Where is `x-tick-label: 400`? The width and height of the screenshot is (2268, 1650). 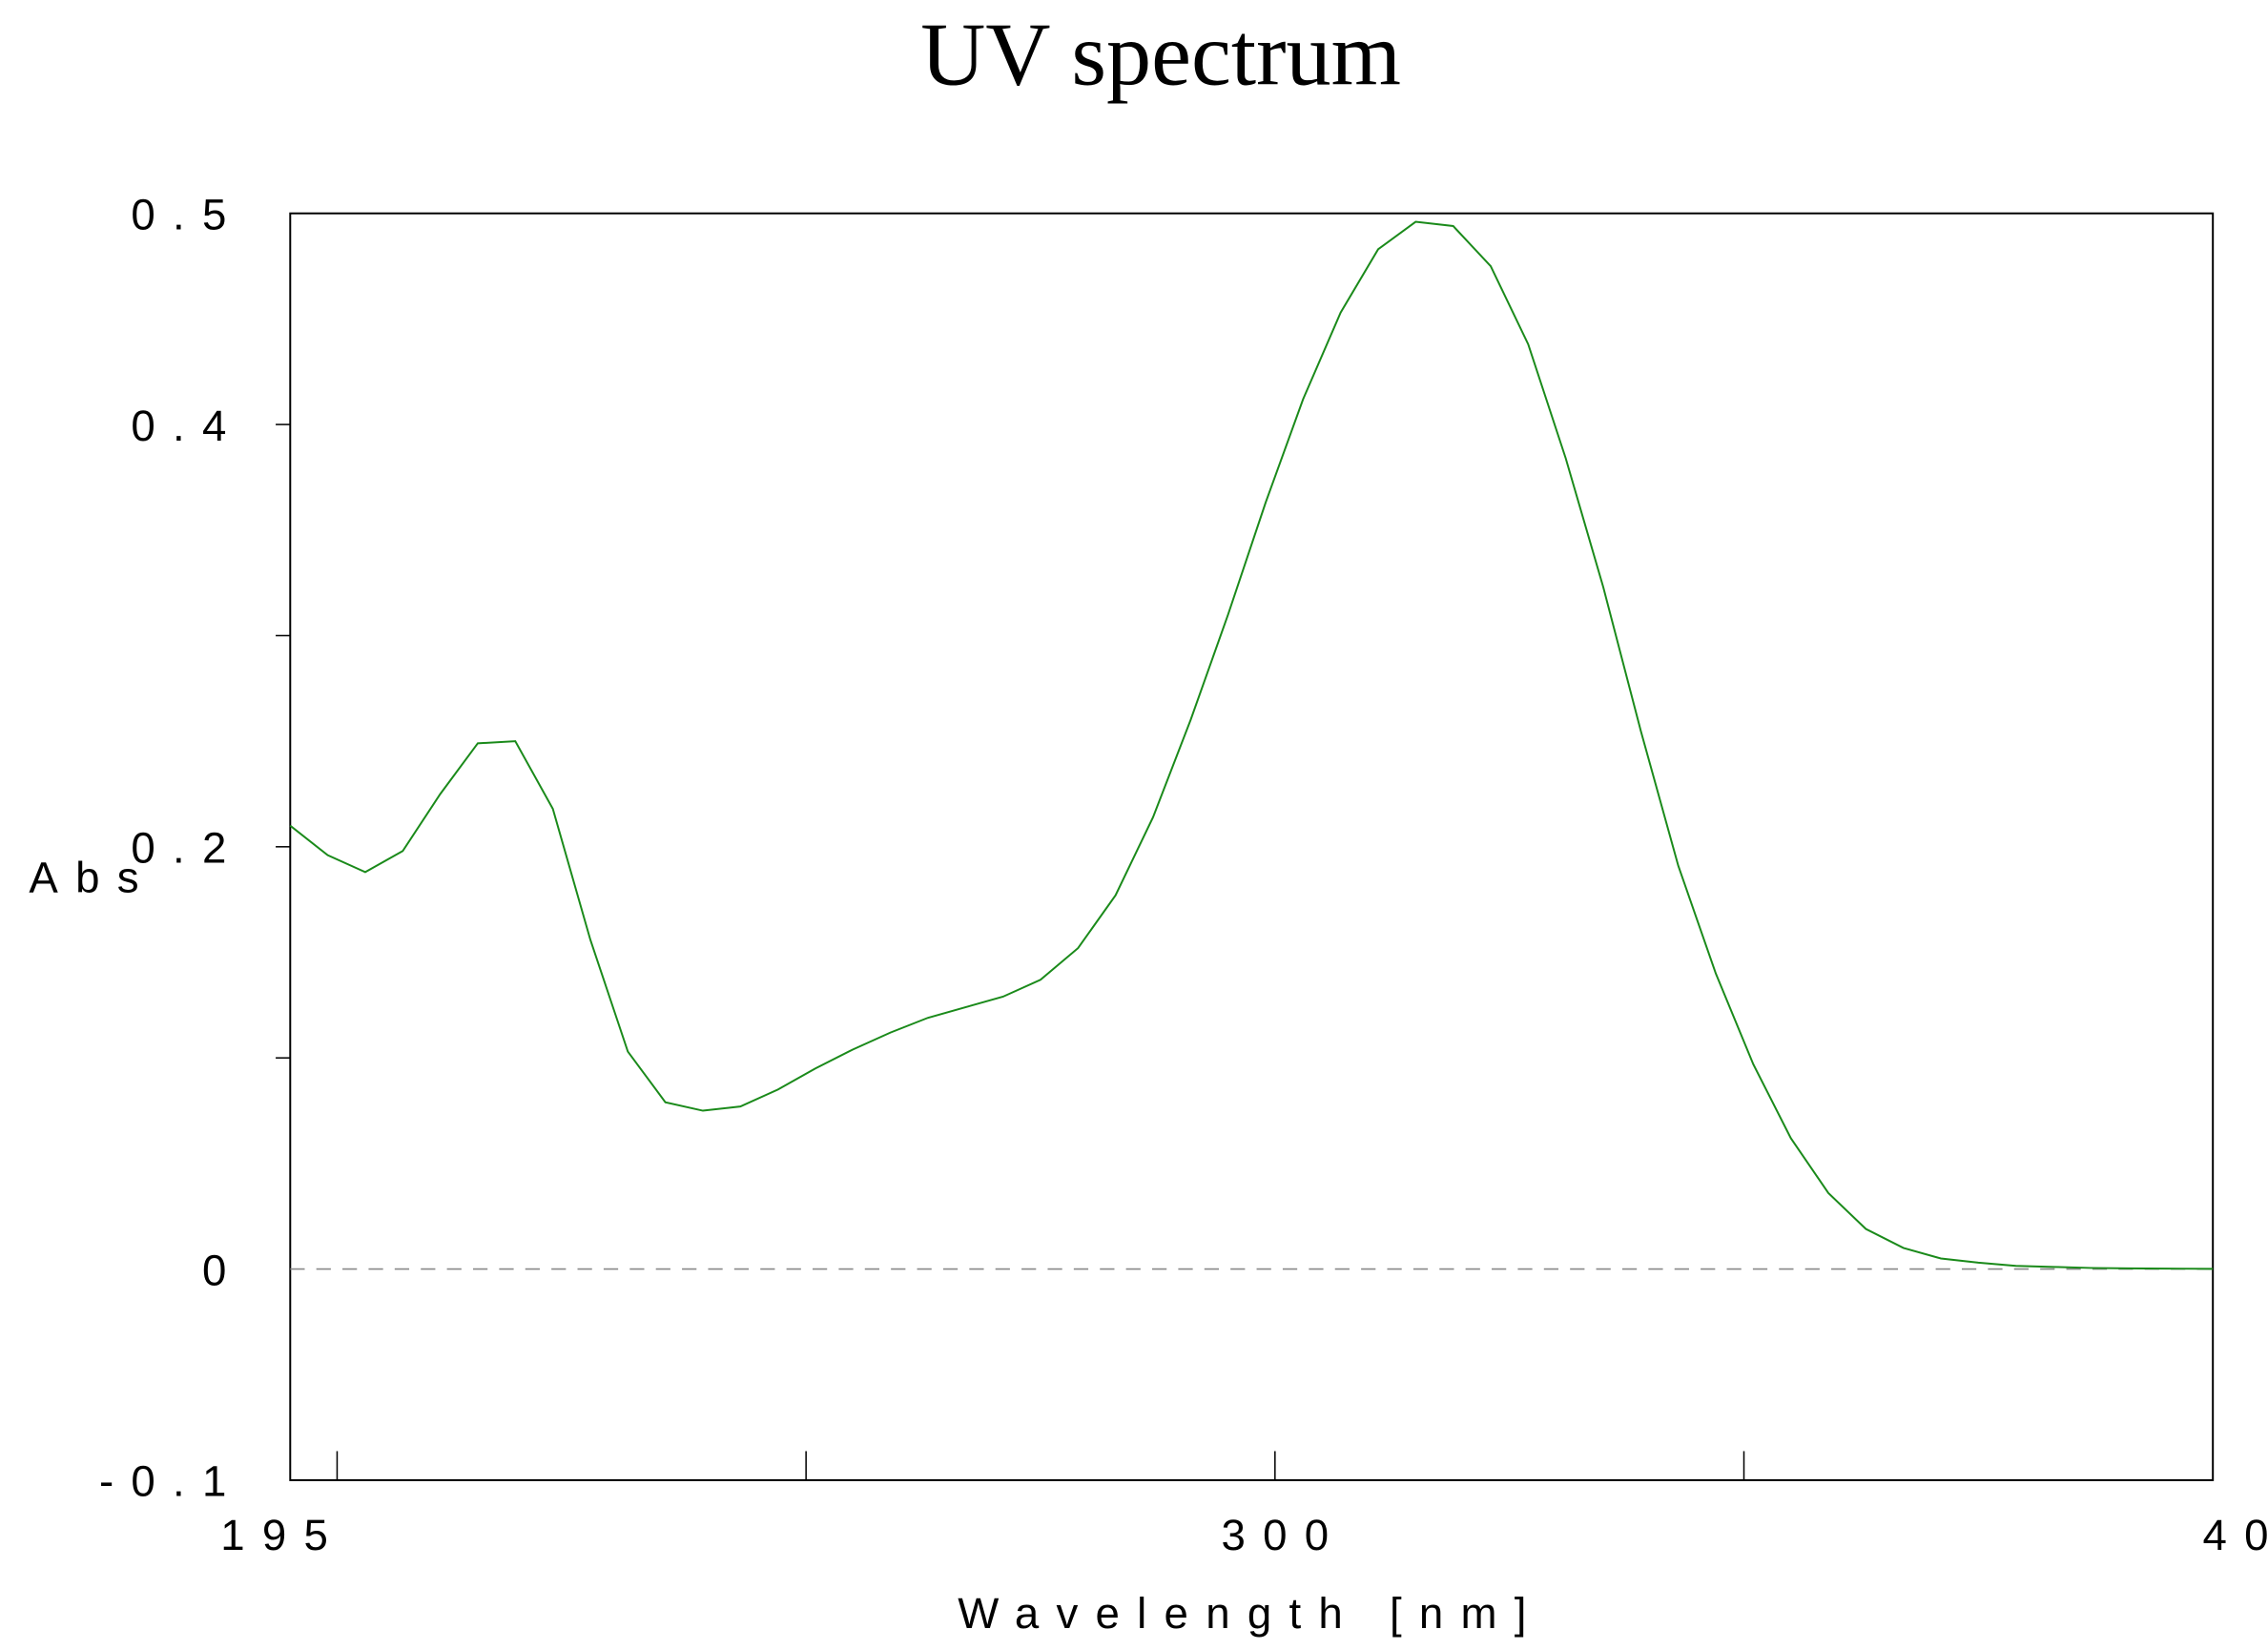
x-tick-label: 400 is located at coordinates (2235, 1535).